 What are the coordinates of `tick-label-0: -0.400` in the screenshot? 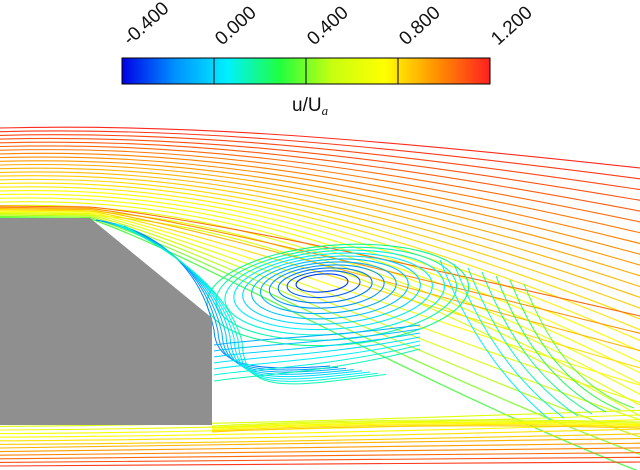 It's located at (146, 25).